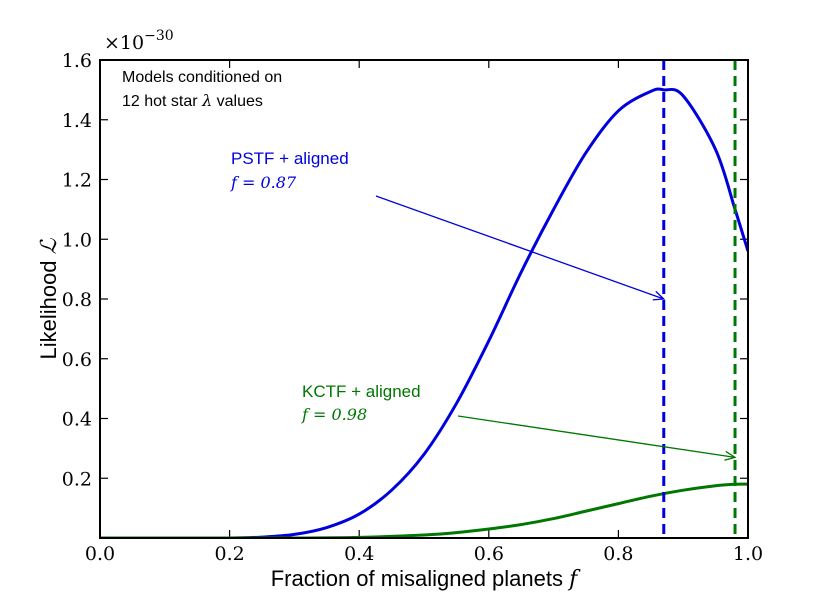 The image size is (830, 597). Describe the element at coordinates (229, 554) in the screenshot. I see `x-tick-label: 0.2` at that location.